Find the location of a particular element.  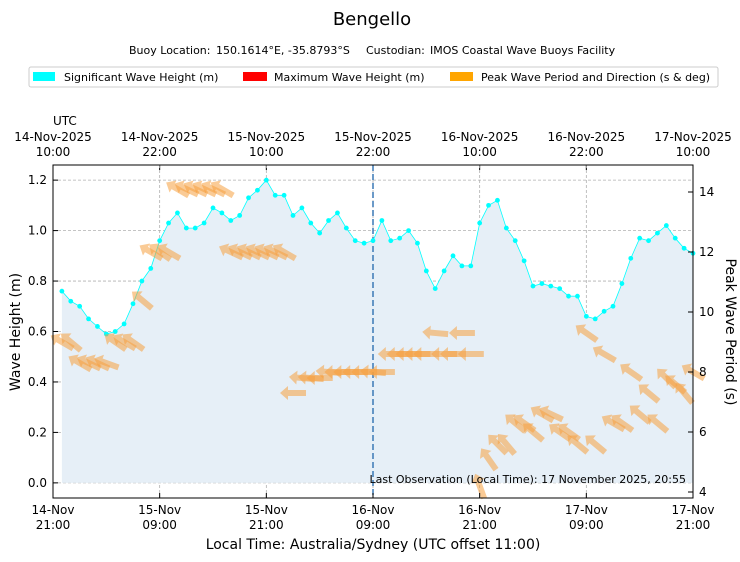

chart-title: Bengello is located at coordinates (372, 19).